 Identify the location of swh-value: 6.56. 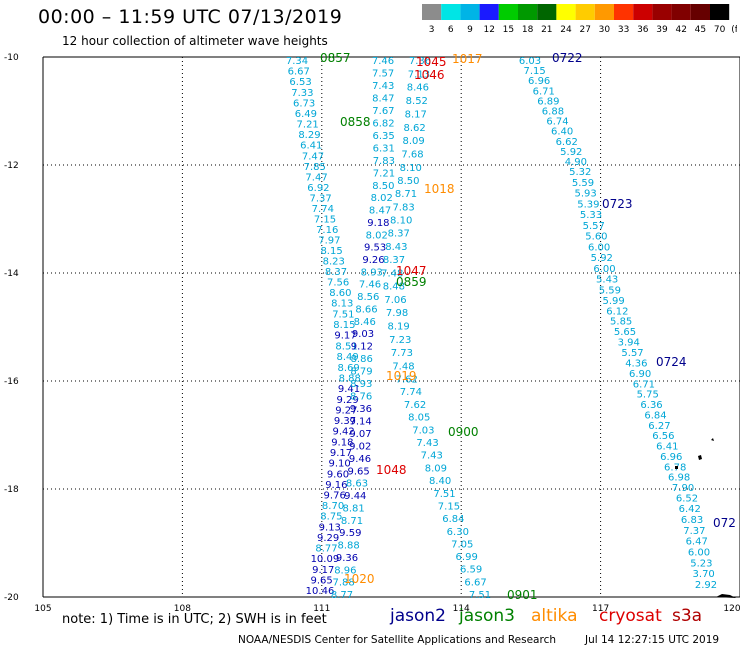
(663, 436).